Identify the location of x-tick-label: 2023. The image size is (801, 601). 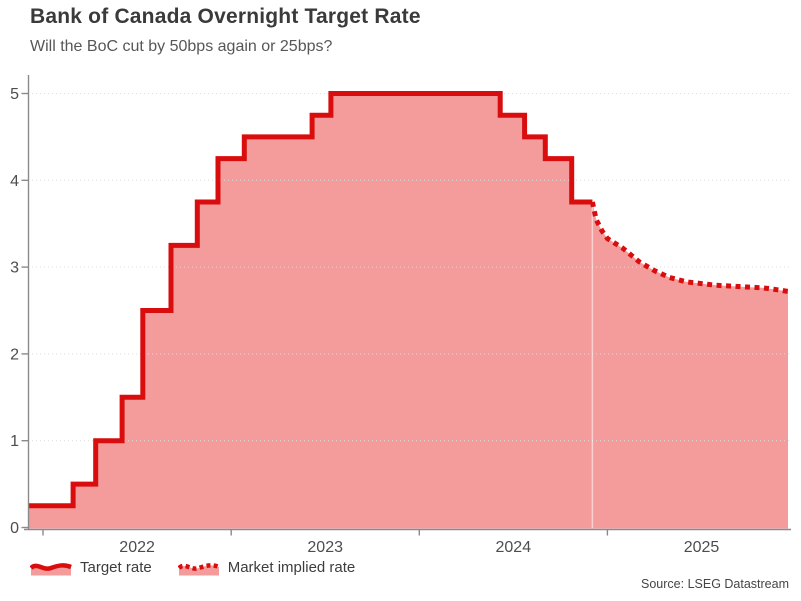
(325, 547).